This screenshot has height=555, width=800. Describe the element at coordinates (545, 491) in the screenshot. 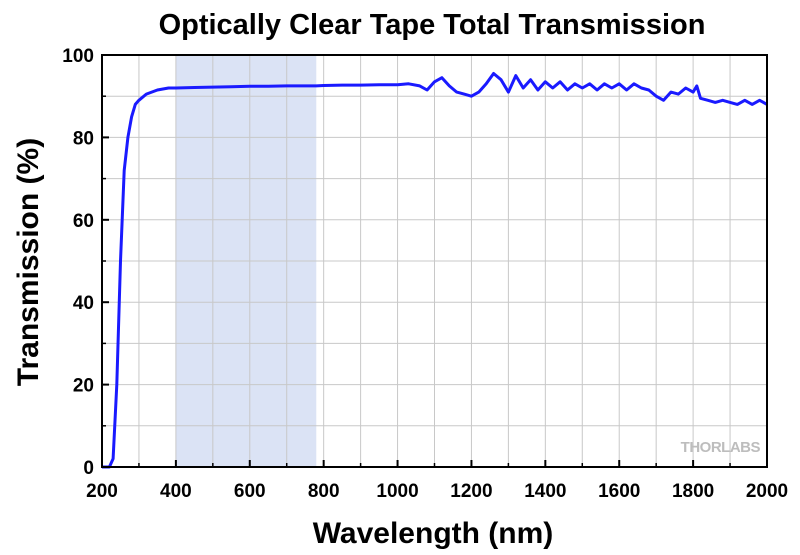

I see `x-tick-label: 1400` at that location.